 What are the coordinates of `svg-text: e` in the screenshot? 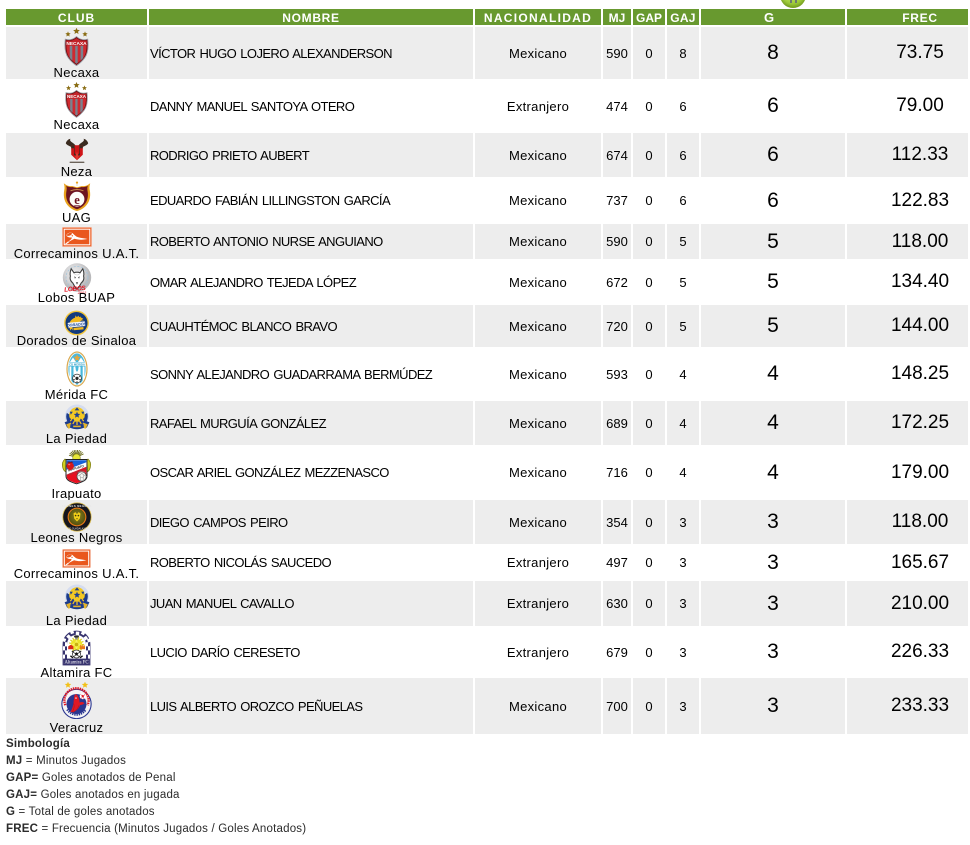 It's located at (77, 200).